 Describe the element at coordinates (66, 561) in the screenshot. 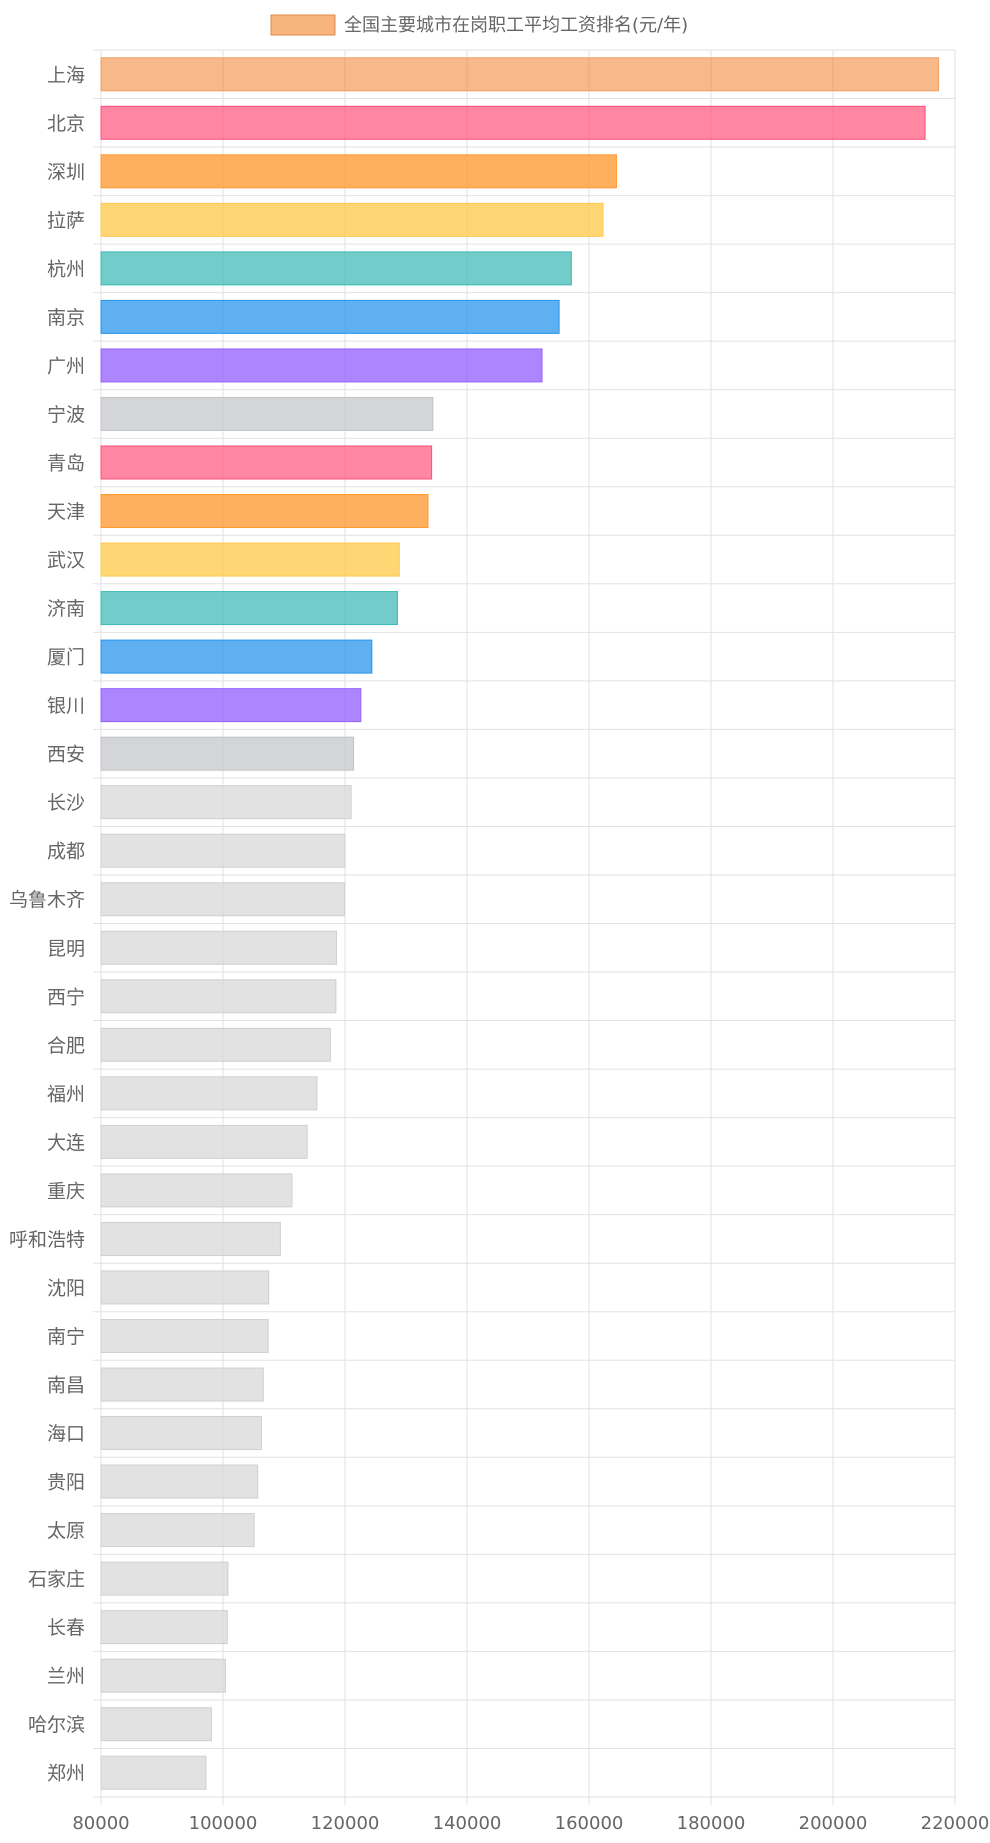

I see `y-tick-label: 武汉` at that location.